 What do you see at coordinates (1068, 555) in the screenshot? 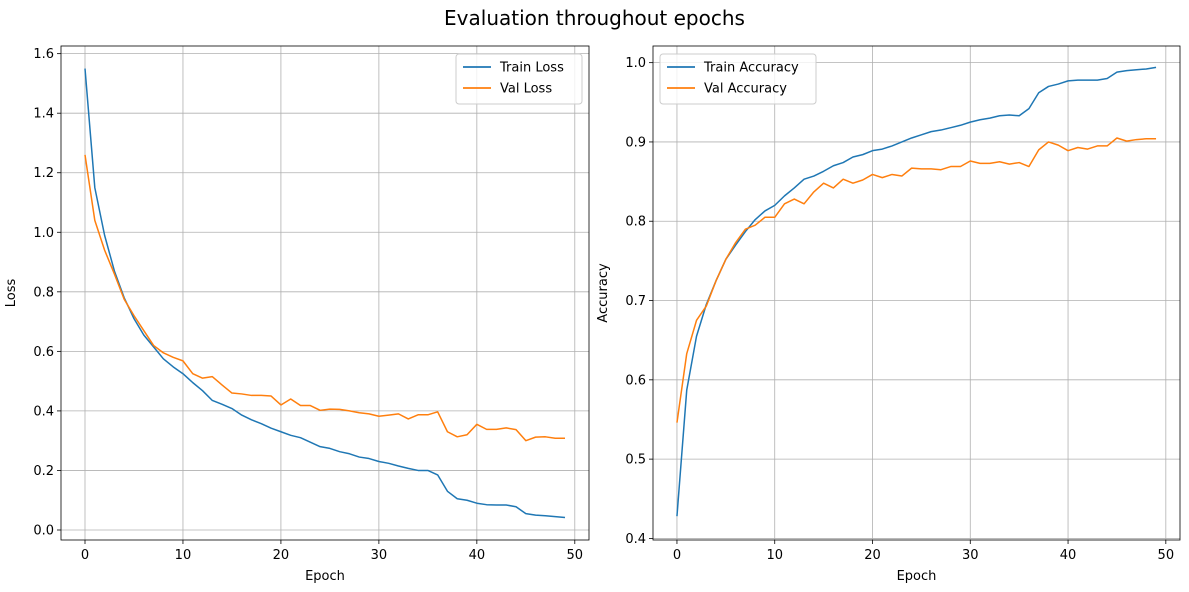
I see `accuracy-xtick-label-4: 40` at bounding box center [1068, 555].